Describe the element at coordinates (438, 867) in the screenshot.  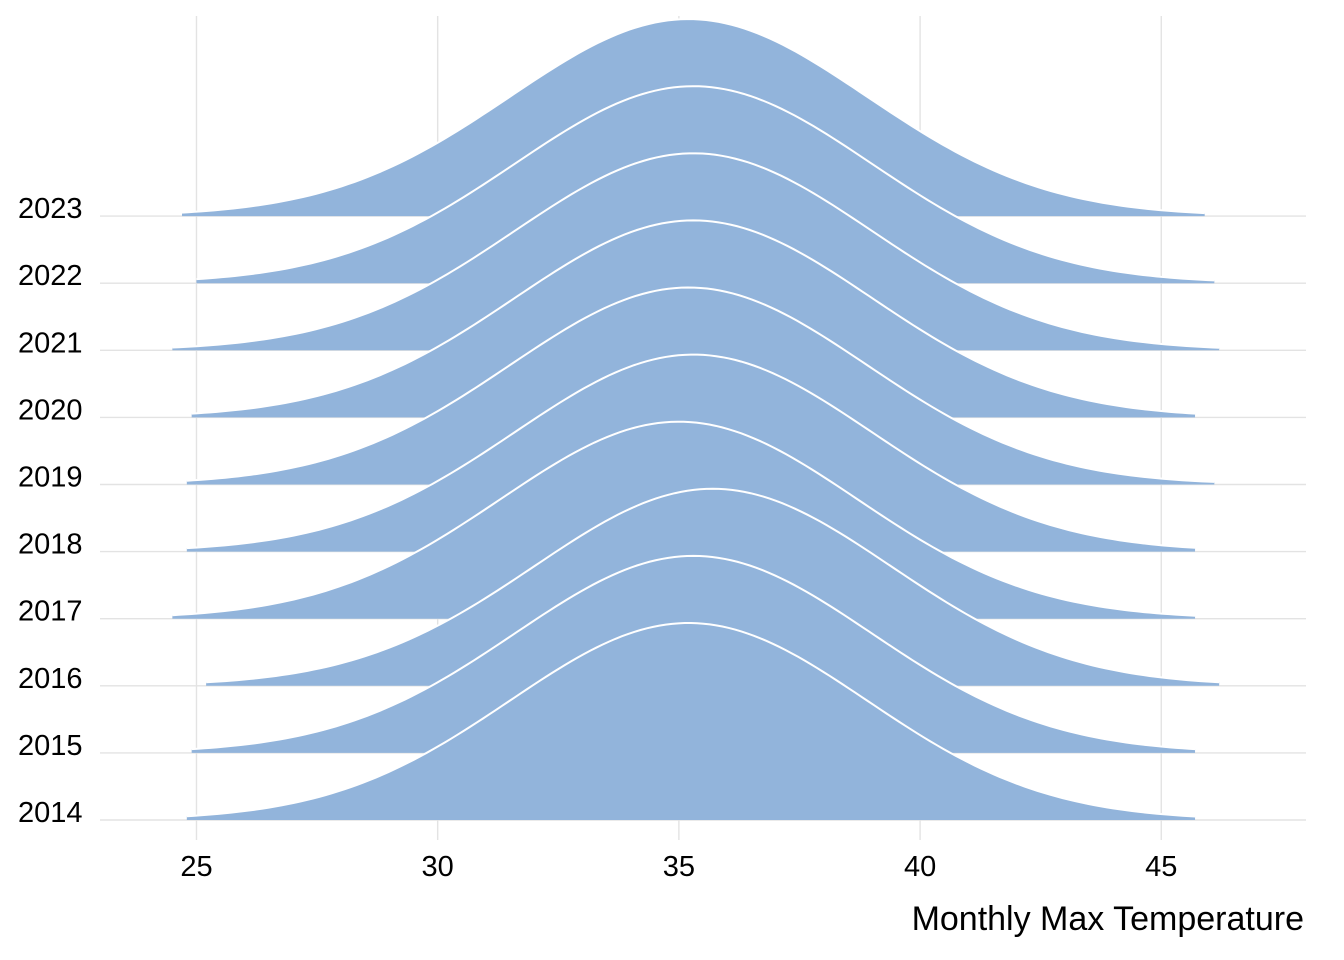
I see `x-tick-label: 30` at that location.